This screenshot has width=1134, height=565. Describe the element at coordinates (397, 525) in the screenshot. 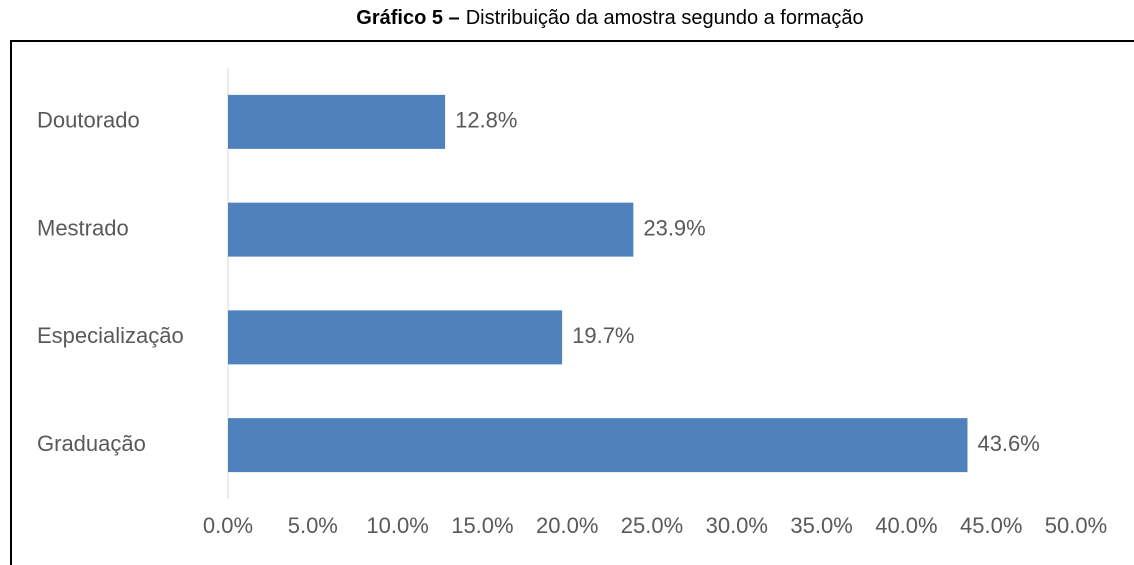

I see `x-tick-label: 10.0%` at that location.